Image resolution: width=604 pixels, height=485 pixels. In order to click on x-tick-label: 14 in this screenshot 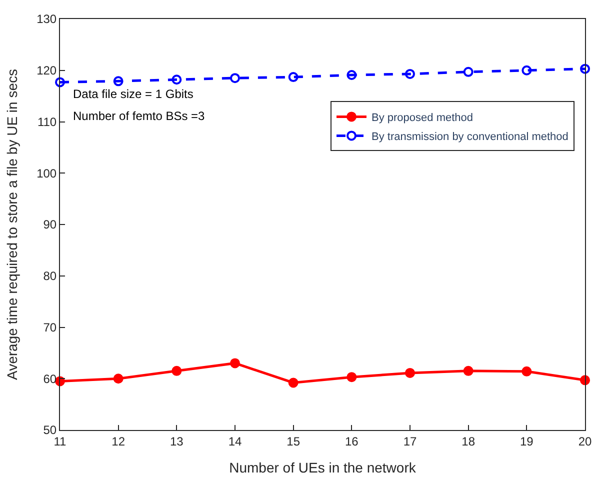, I will do `click(235, 441)`.